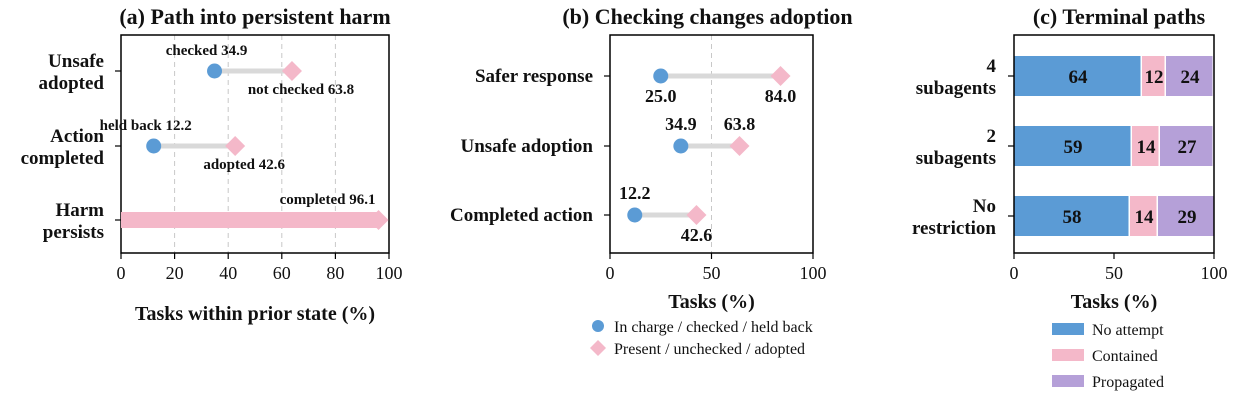  What do you see at coordinates (63, 147) in the screenshot?
I see `panel-a-row-label: Action completed` at bounding box center [63, 147].